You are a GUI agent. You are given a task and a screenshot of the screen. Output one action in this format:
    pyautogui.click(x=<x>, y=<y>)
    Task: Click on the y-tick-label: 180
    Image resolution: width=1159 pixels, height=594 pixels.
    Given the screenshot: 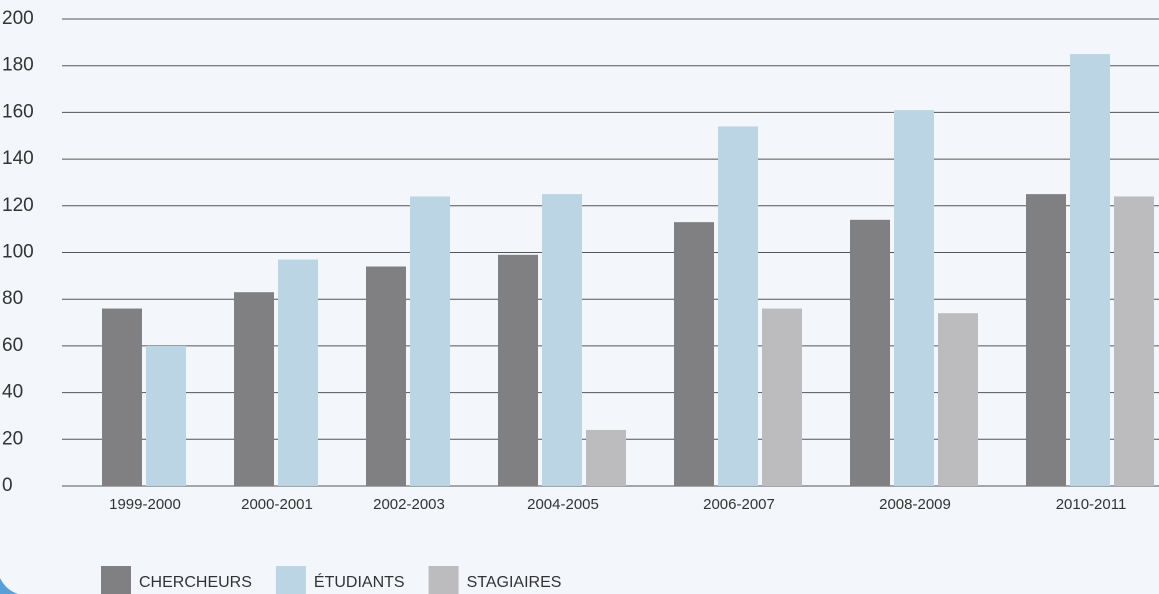 What is the action you would take?
    pyautogui.click(x=18, y=65)
    